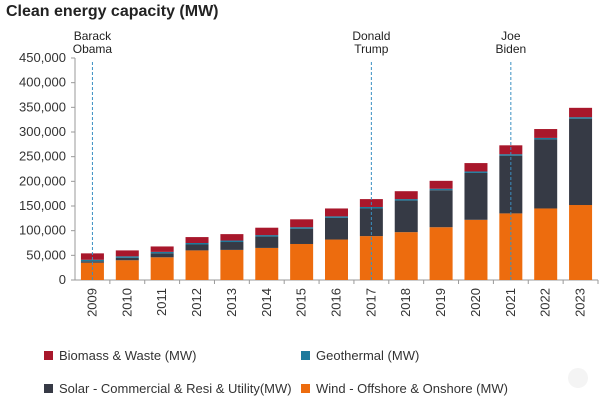 Image resolution: width=605 pixels, height=410 pixels. I want to click on x-tick-label: 2020, so click(475, 302).